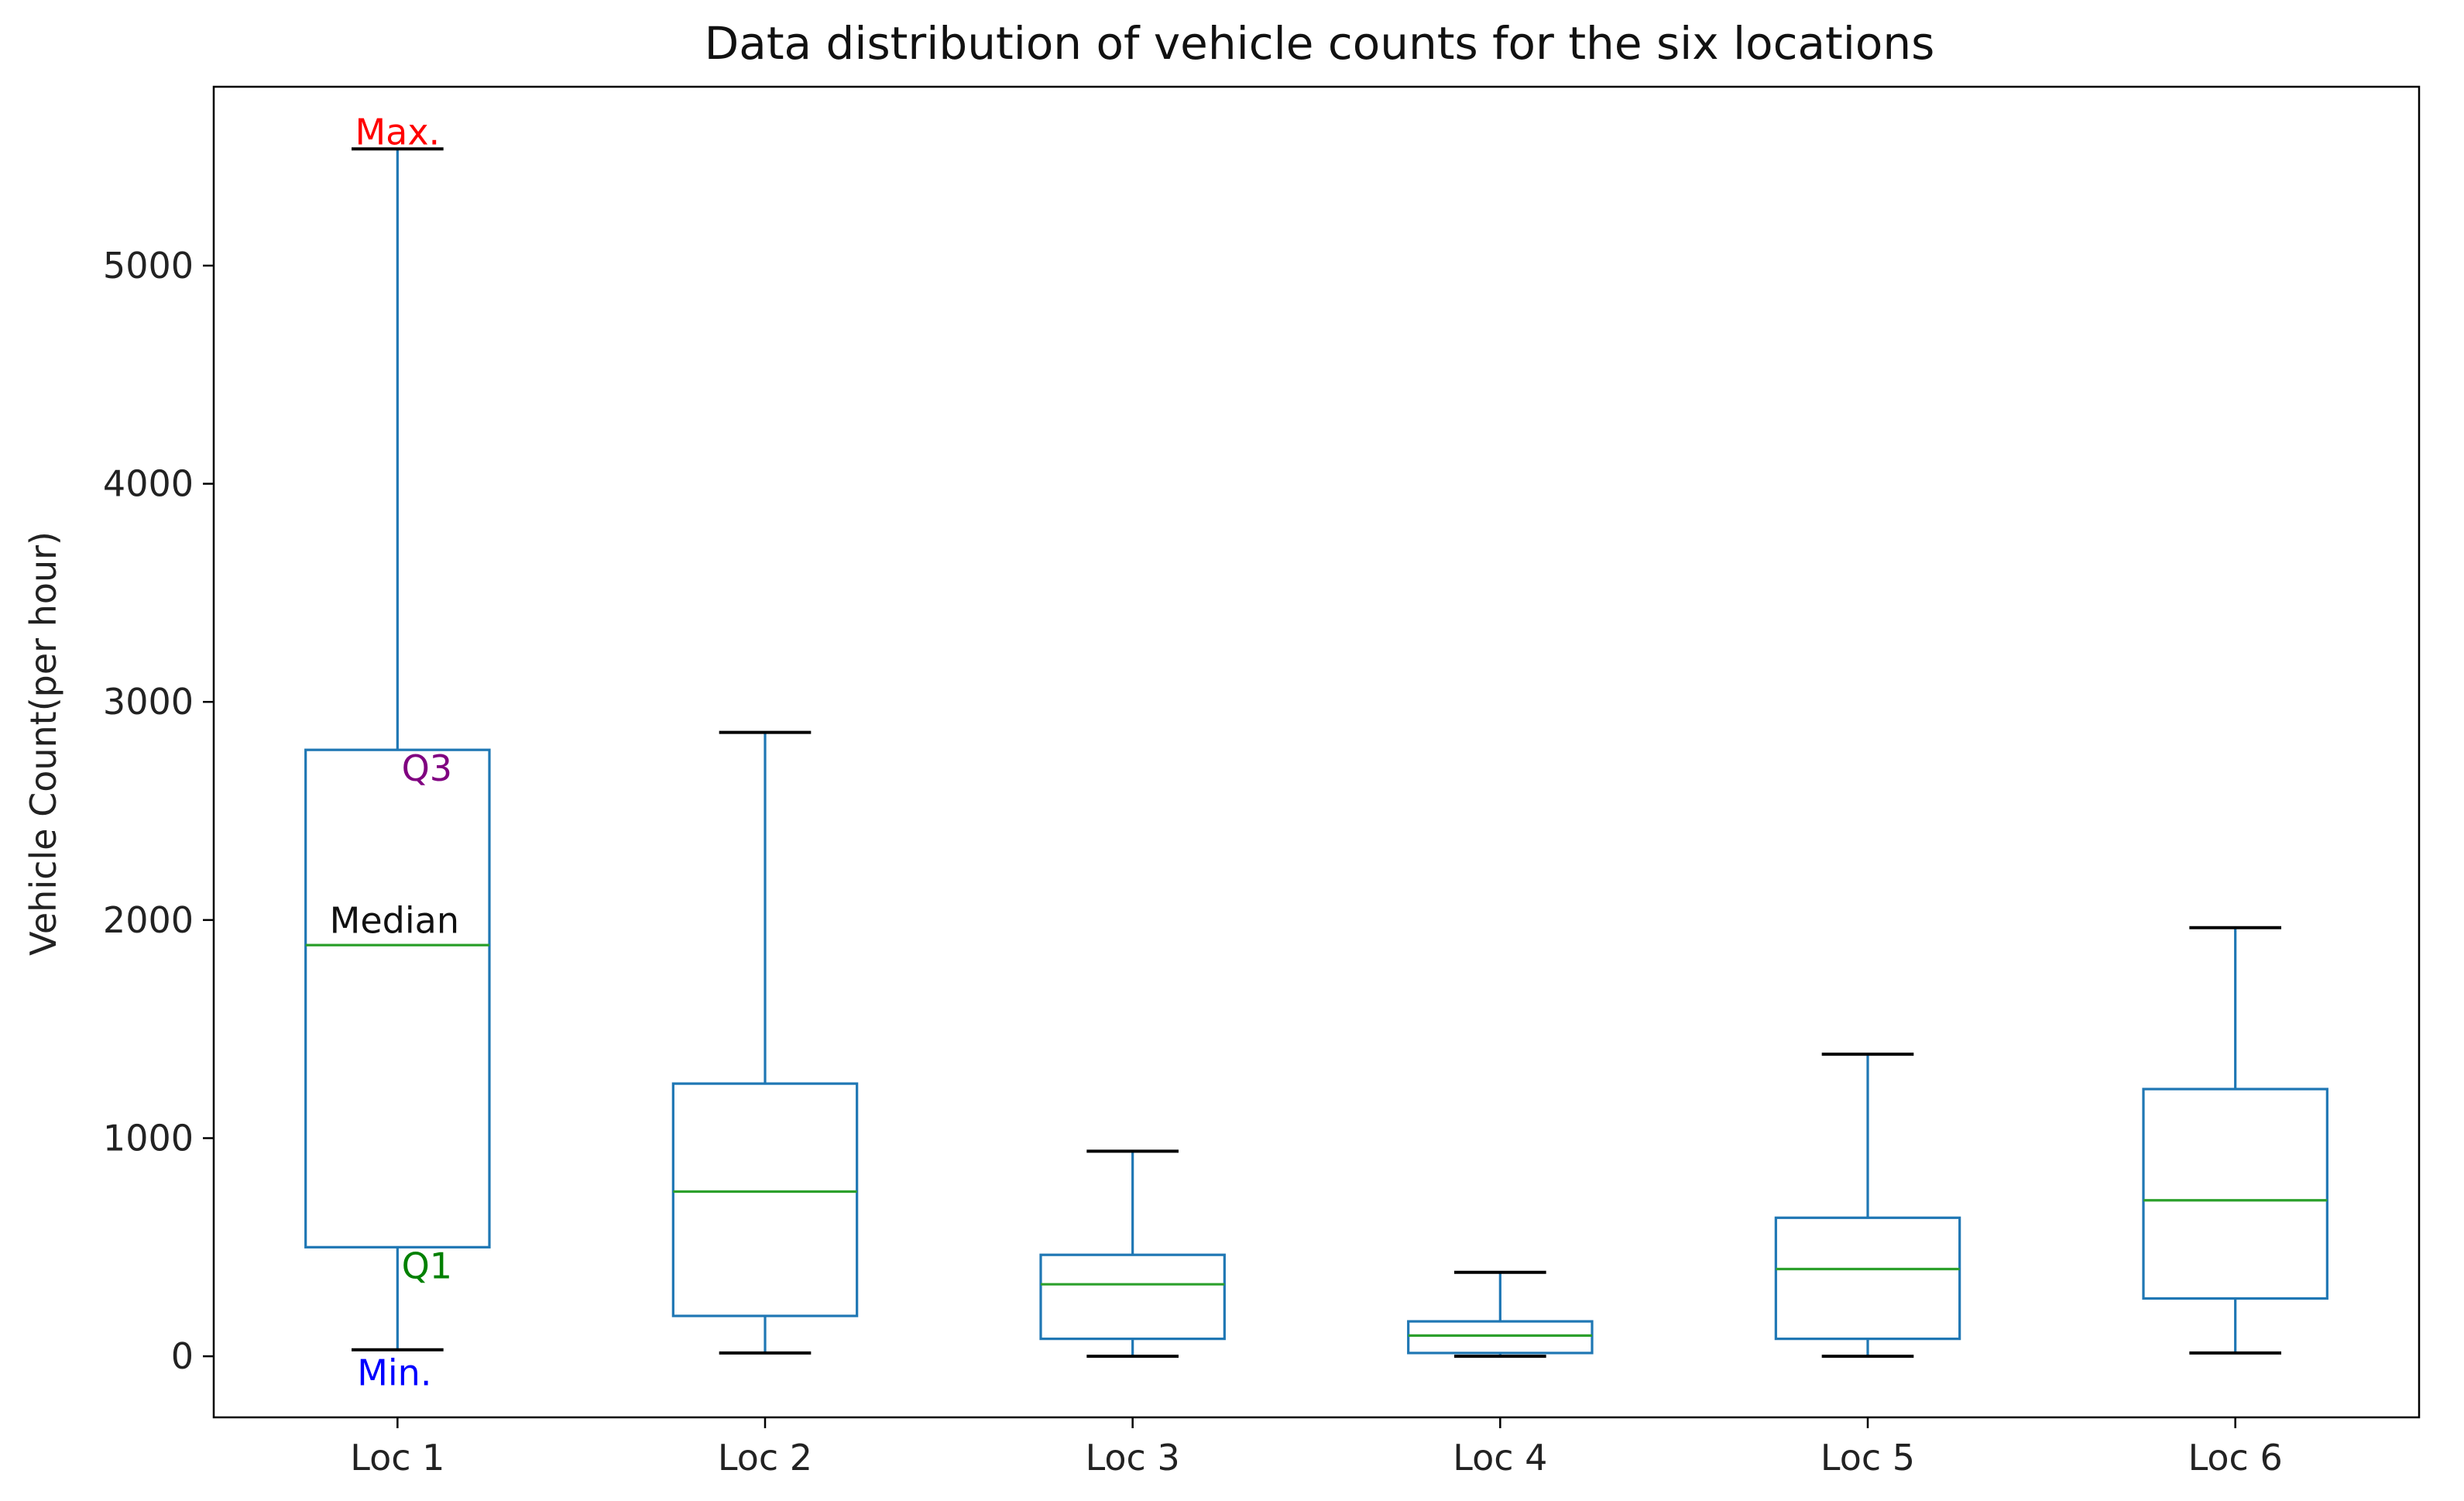 This screenshot has width=2464, height=1501. Describe the element at coordinates (397, 1458) in the screenshot. I see `x-tick-label: Loc 1` at that location.